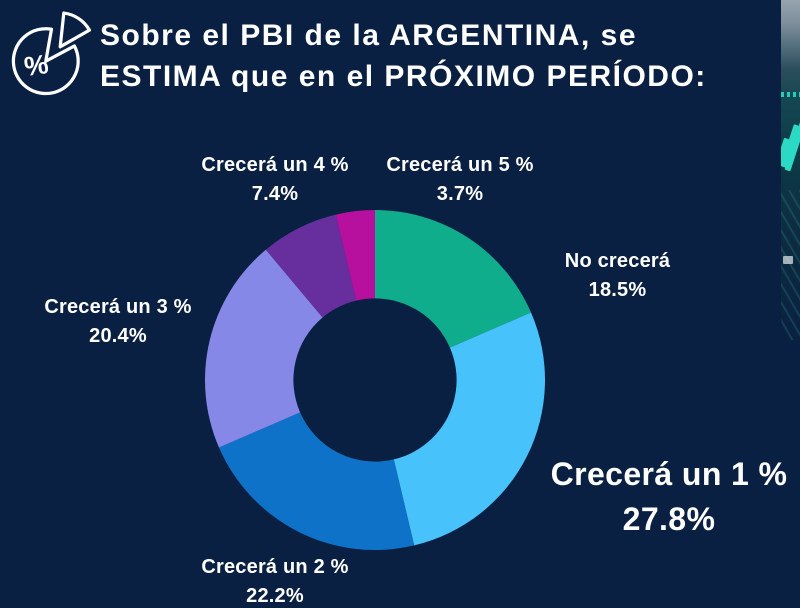 The width and height of the screenshot is (800, 608). I want to click on slice-value: 27.8%, so click(669, 519).